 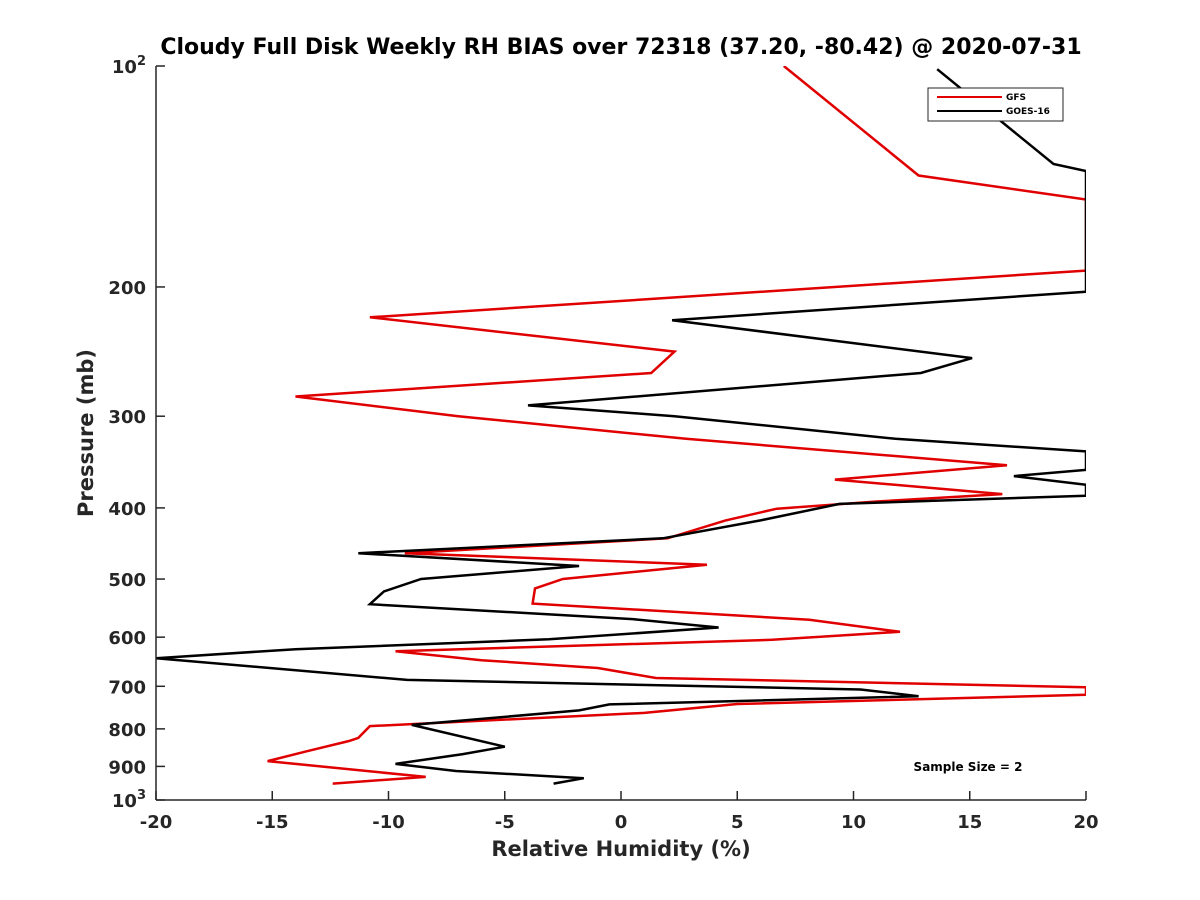 I want to click on x-tick-label: -5, so click(x=505, y=822).